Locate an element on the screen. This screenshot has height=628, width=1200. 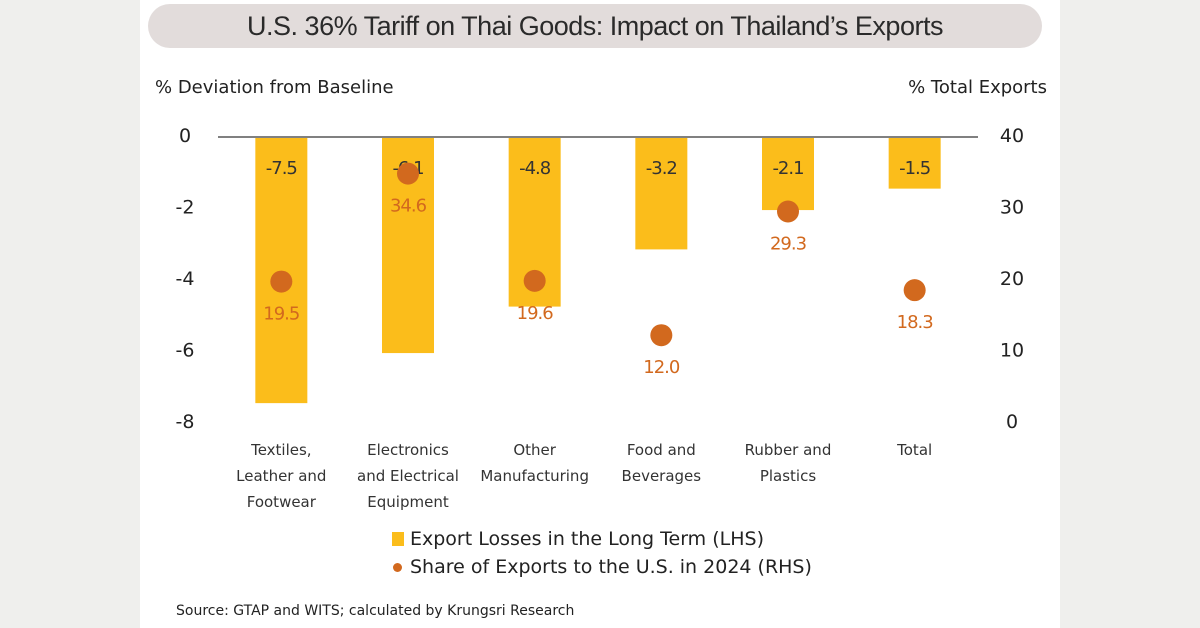
left-axis-label: % Deviation from Baseline is located at coordinates (274, 87).